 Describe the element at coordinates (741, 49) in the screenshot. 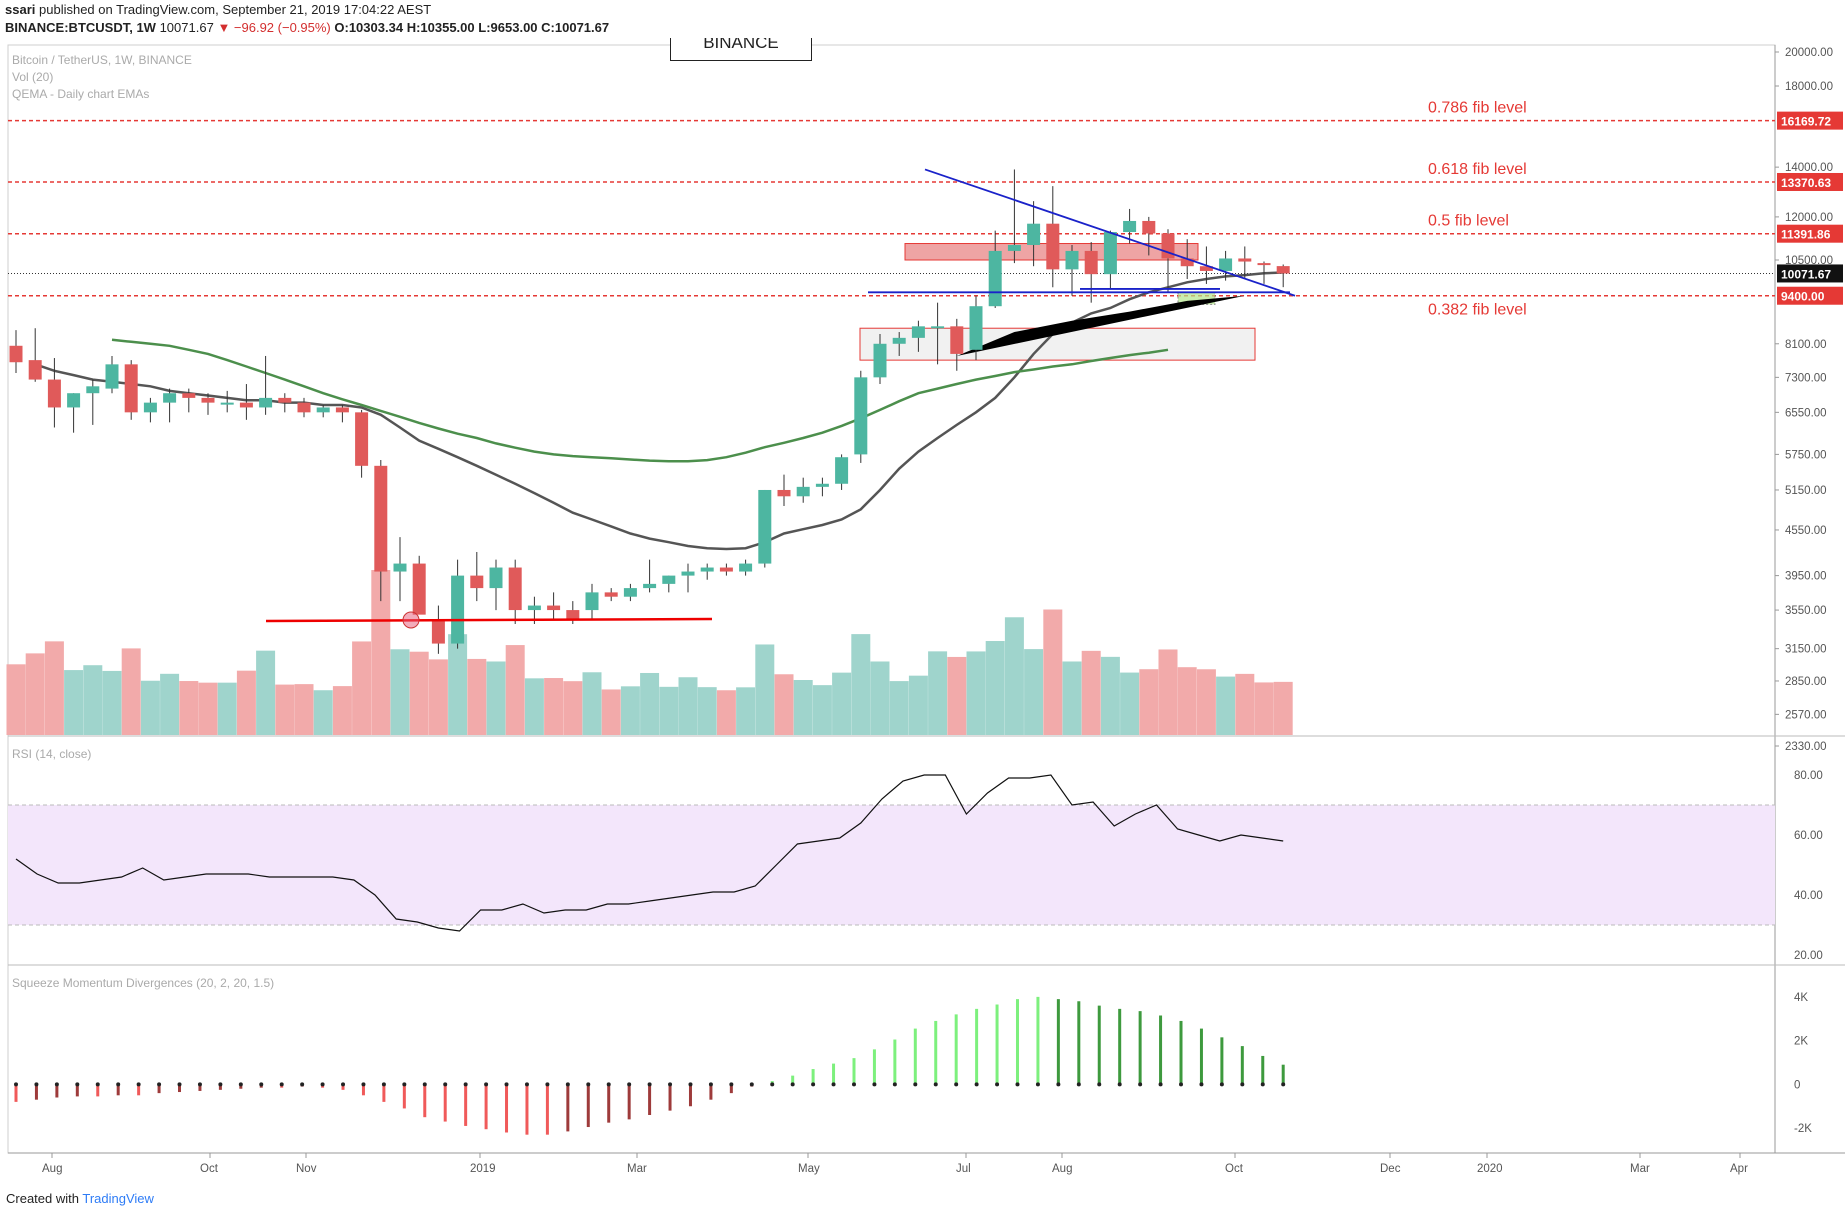

I see `watermark-box: BINANCE` at that location.